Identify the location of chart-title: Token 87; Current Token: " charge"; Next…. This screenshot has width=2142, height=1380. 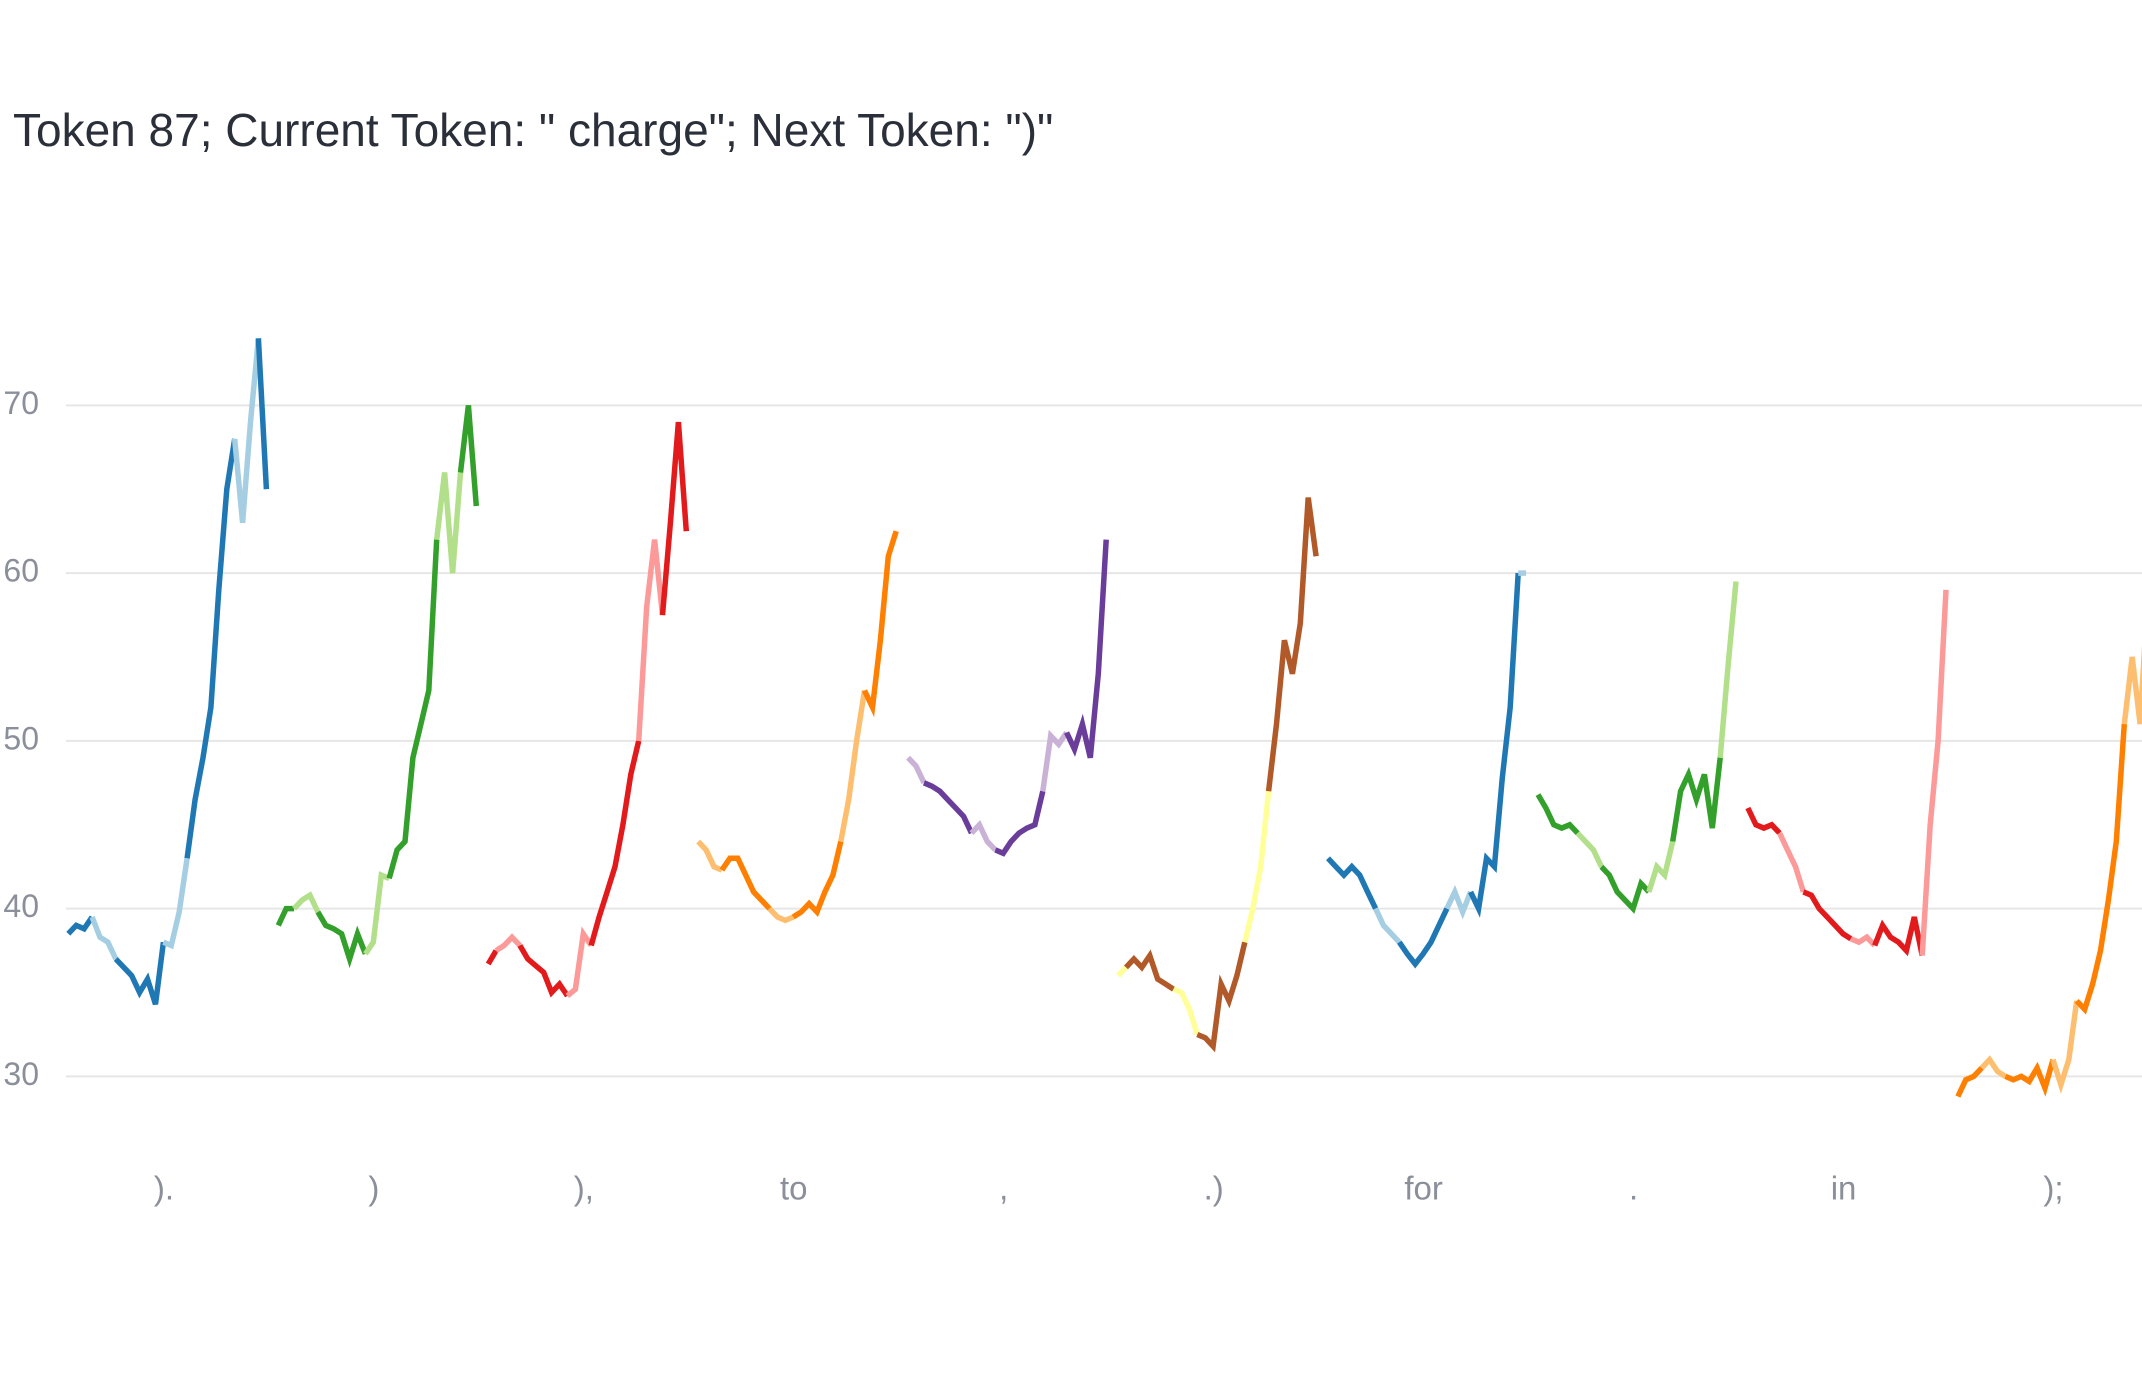
(533, 130).